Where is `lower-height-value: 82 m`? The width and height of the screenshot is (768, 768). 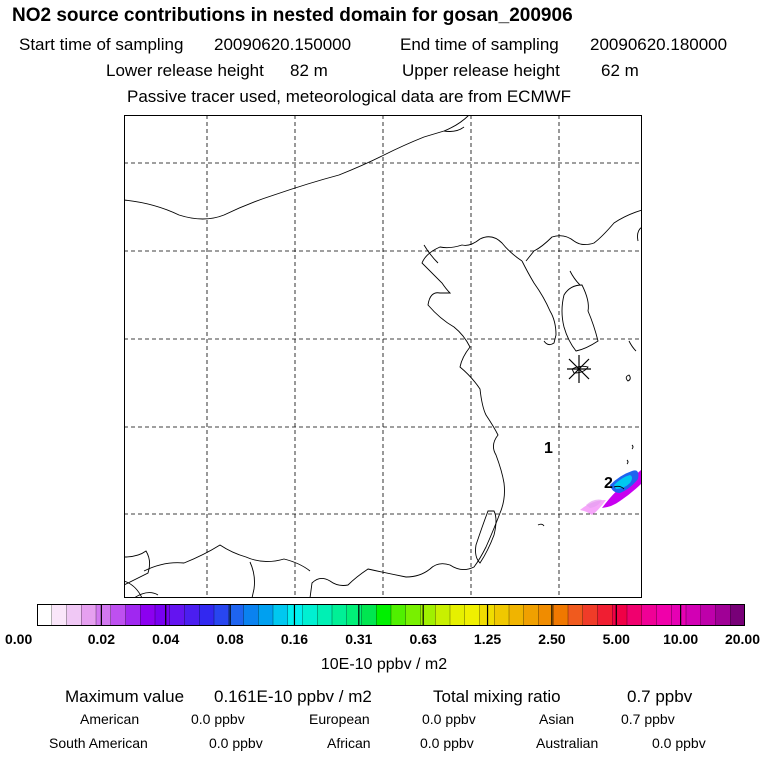
lower-height-value: 82 m is located at coordinates (309, 70).